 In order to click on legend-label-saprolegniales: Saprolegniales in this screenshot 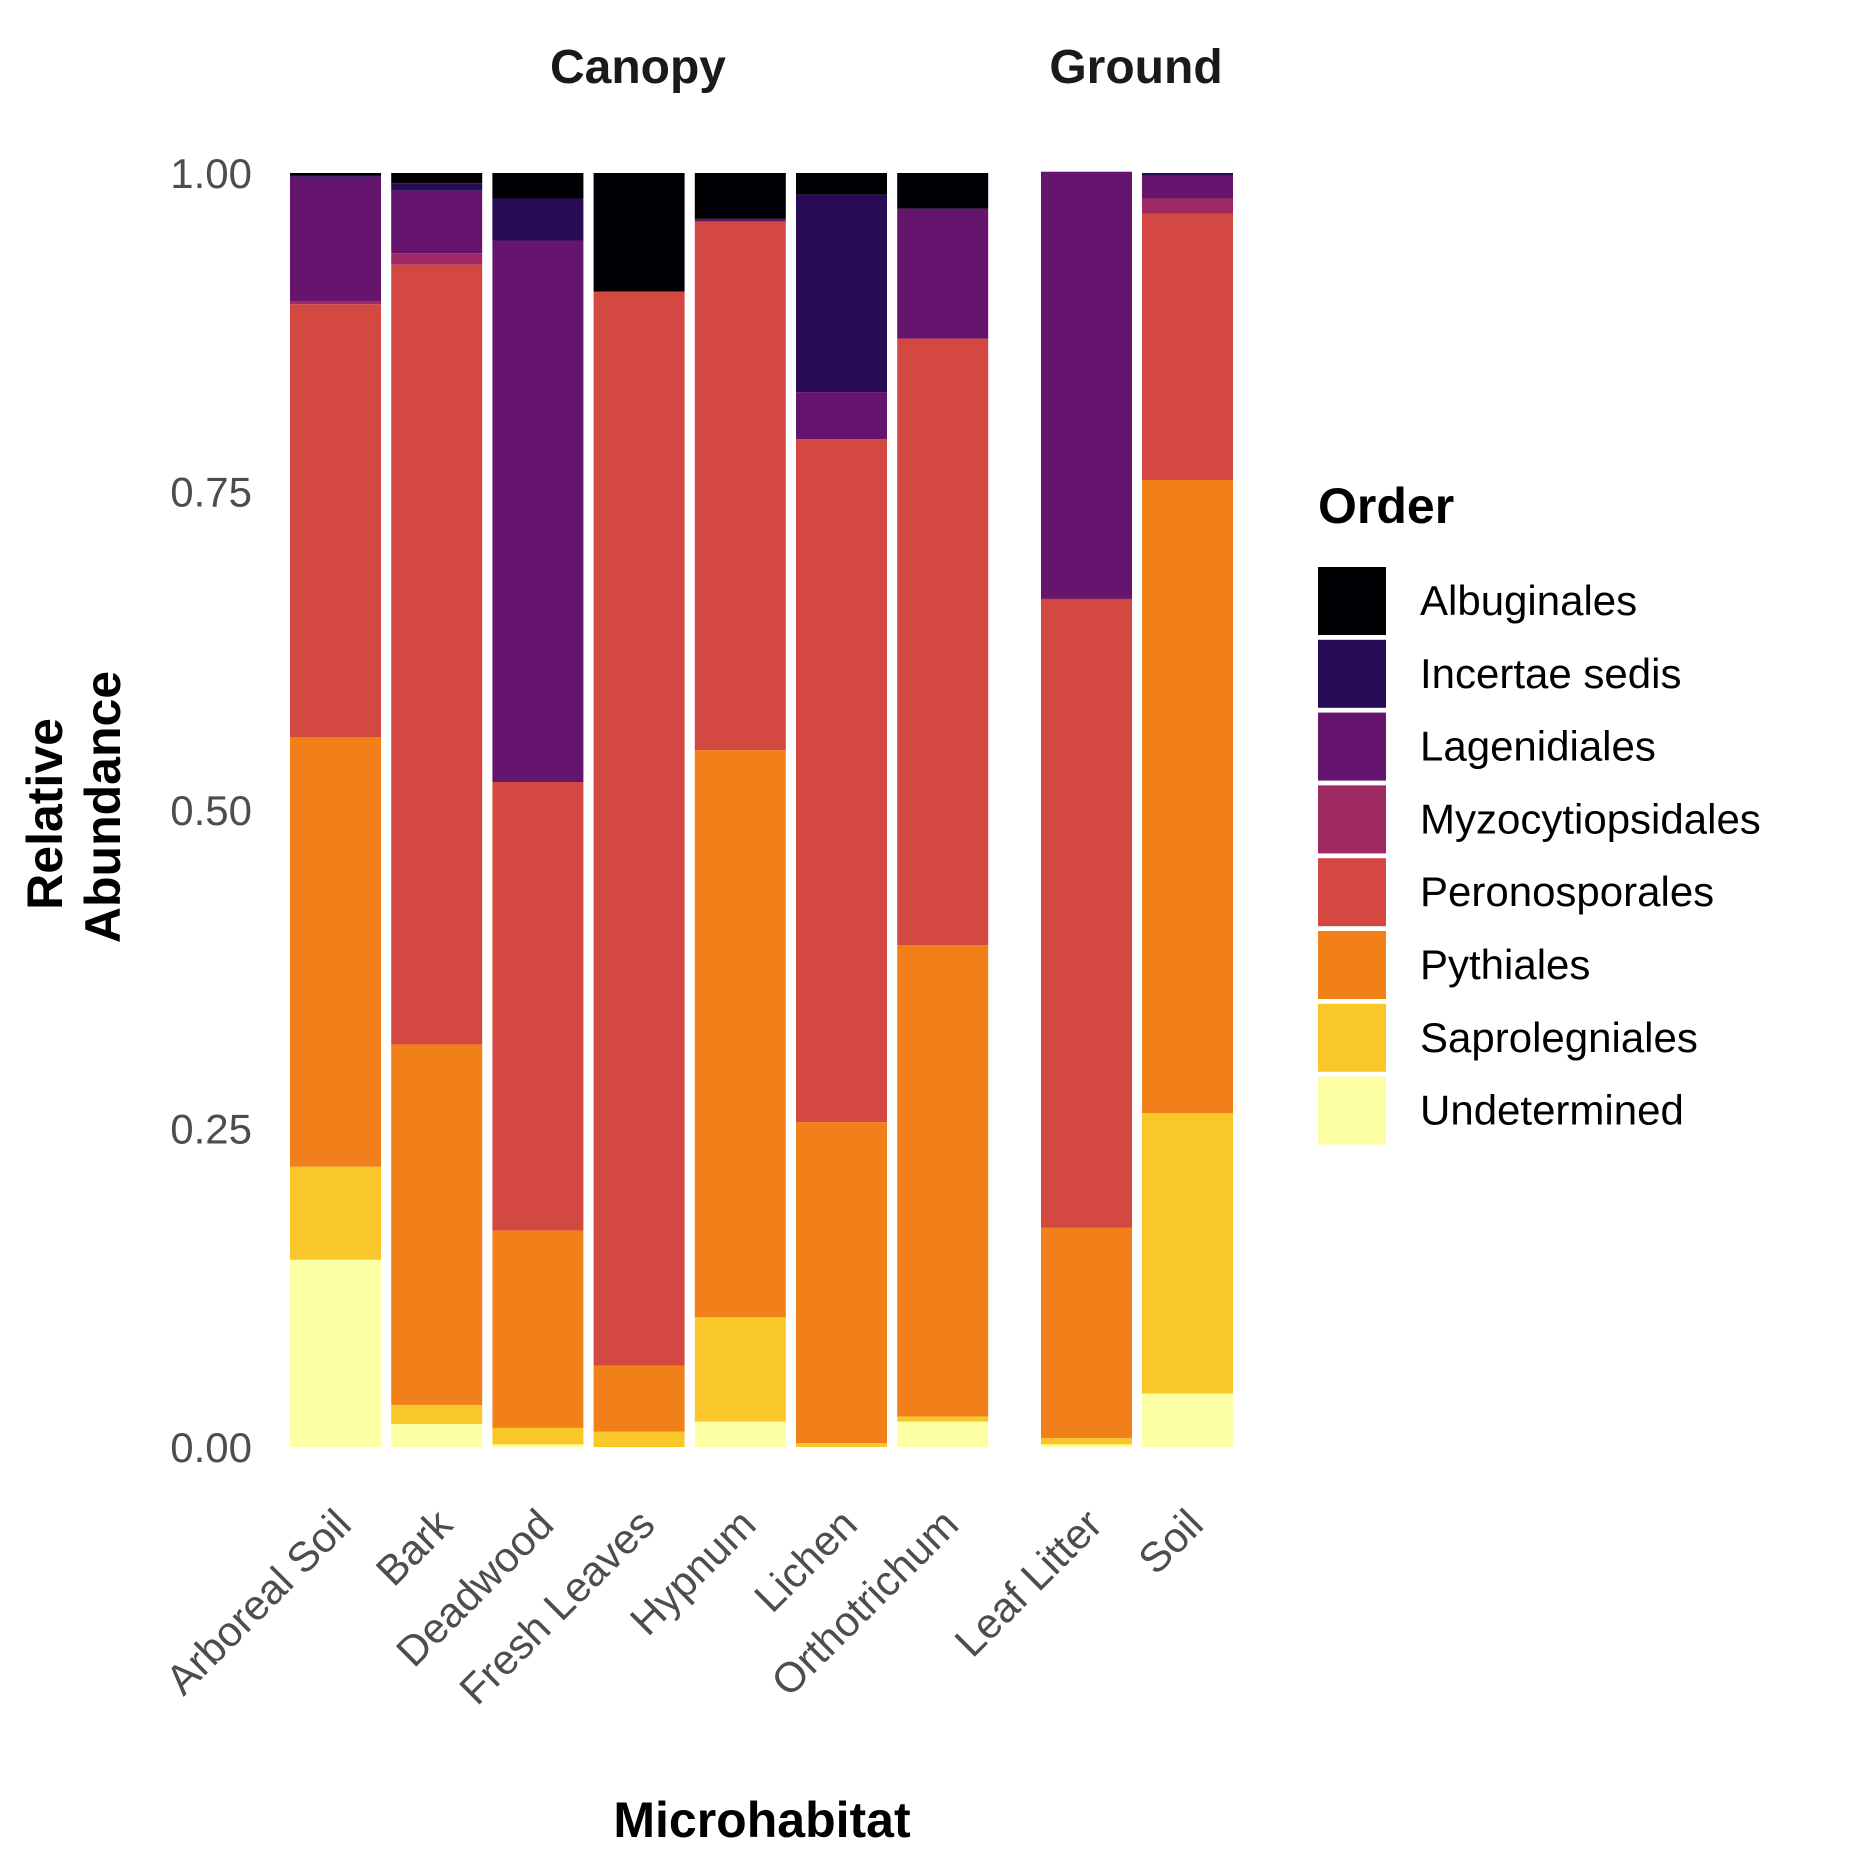, I will do `click(1559, 1037)`.